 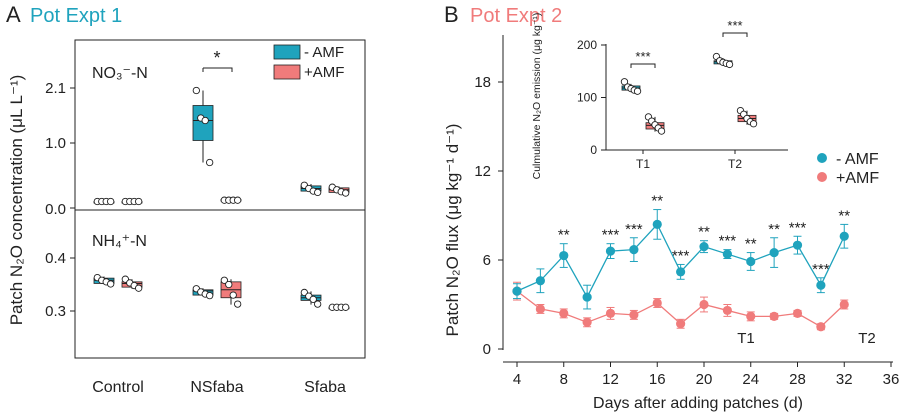 What do you see at coordinates (452, 230) in the screenshot?
I see `panel-b-ylabel: Patch N₂O flux (μg kg⁻¹ d⁻¹)` at bounding box center [452, 230].